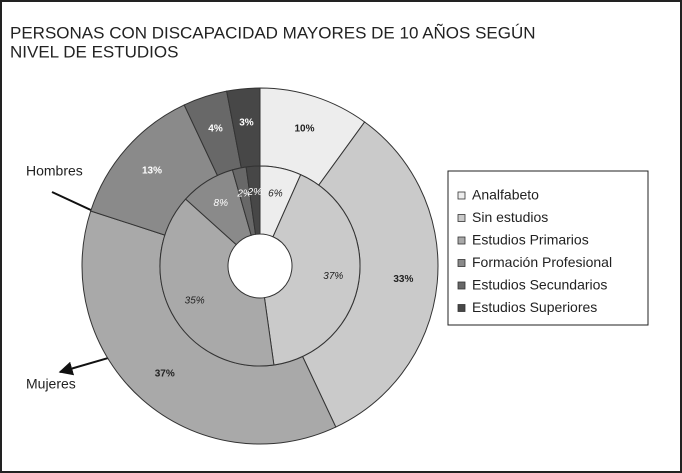 This screenshot has height=473, width=682. I want to click on legend-label: Formación Profesional, so click(542, 262).